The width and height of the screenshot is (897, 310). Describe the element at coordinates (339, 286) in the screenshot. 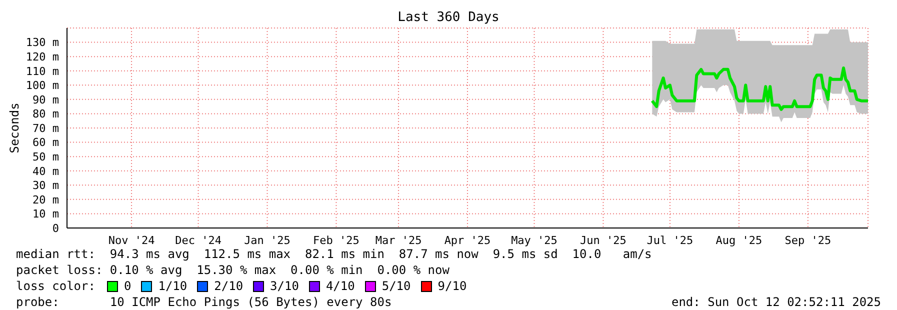

I see `text: 4/10` at that location.